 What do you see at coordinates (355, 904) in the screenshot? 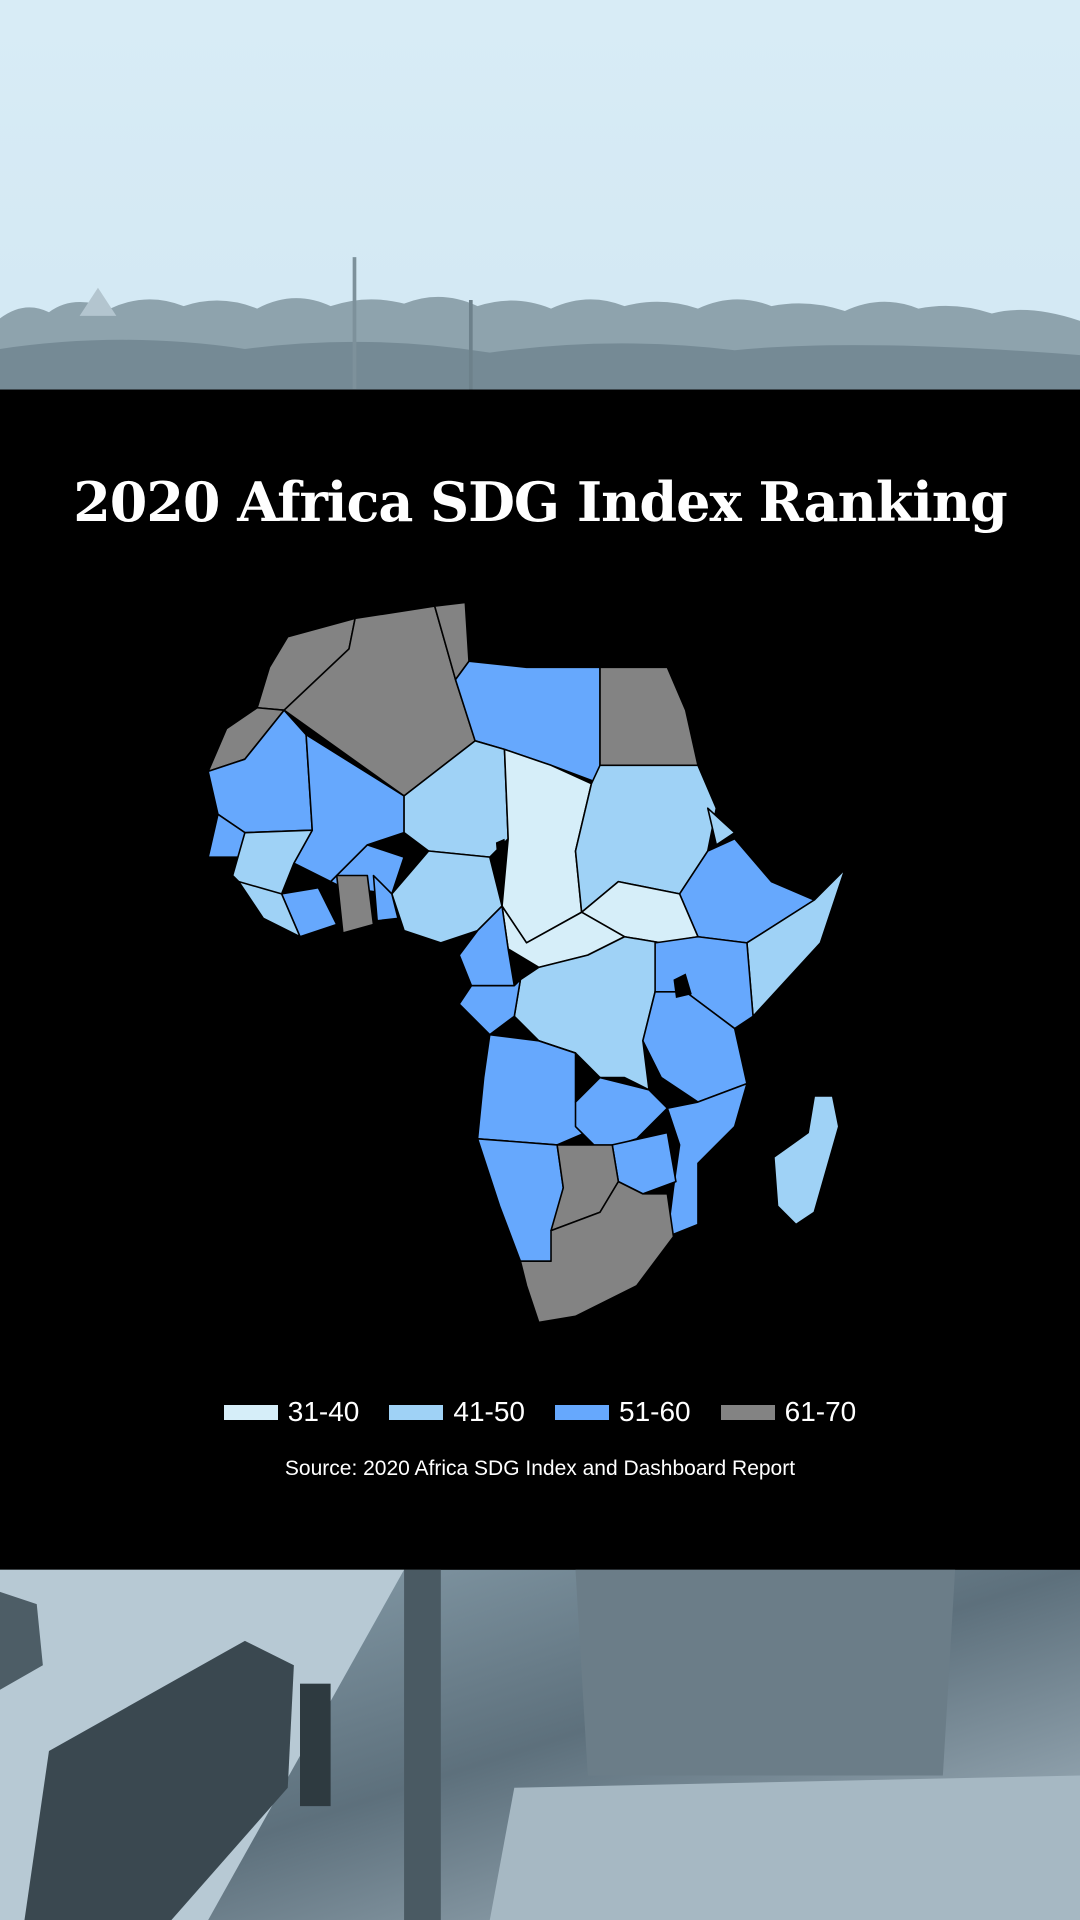
I see `country-gha` at bounding box center [355, 904].